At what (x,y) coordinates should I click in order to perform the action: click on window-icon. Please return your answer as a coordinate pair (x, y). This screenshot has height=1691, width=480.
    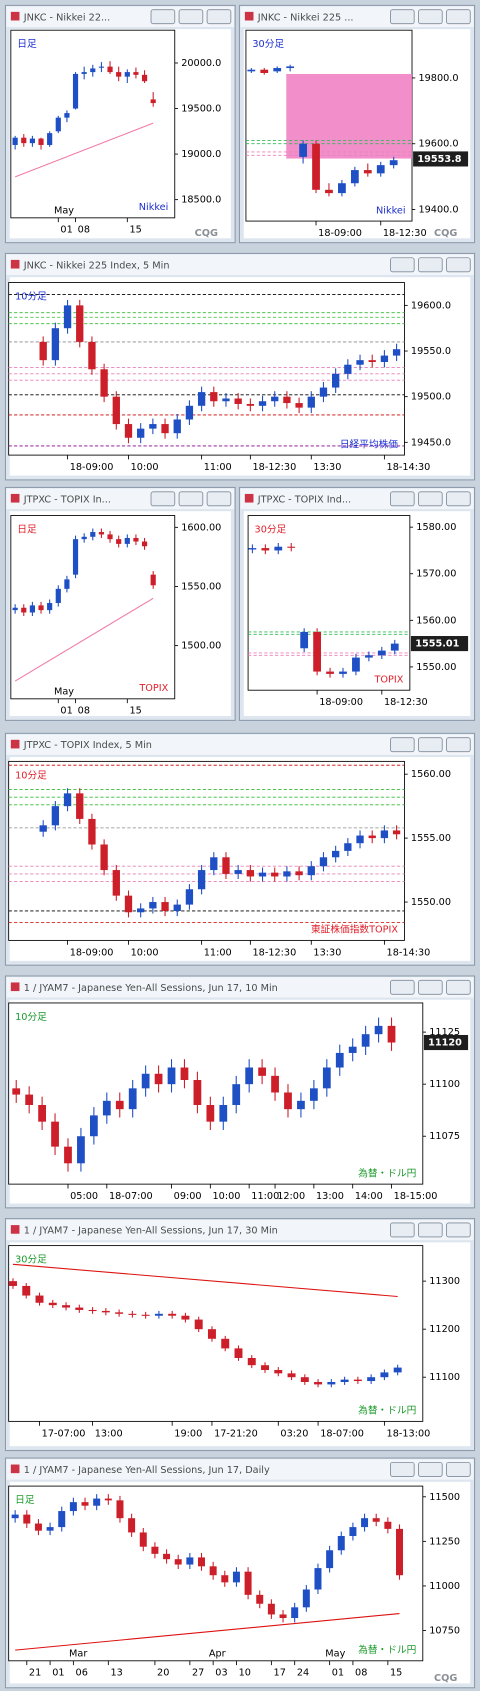
    Looking at the image, I should click on (249, 498).